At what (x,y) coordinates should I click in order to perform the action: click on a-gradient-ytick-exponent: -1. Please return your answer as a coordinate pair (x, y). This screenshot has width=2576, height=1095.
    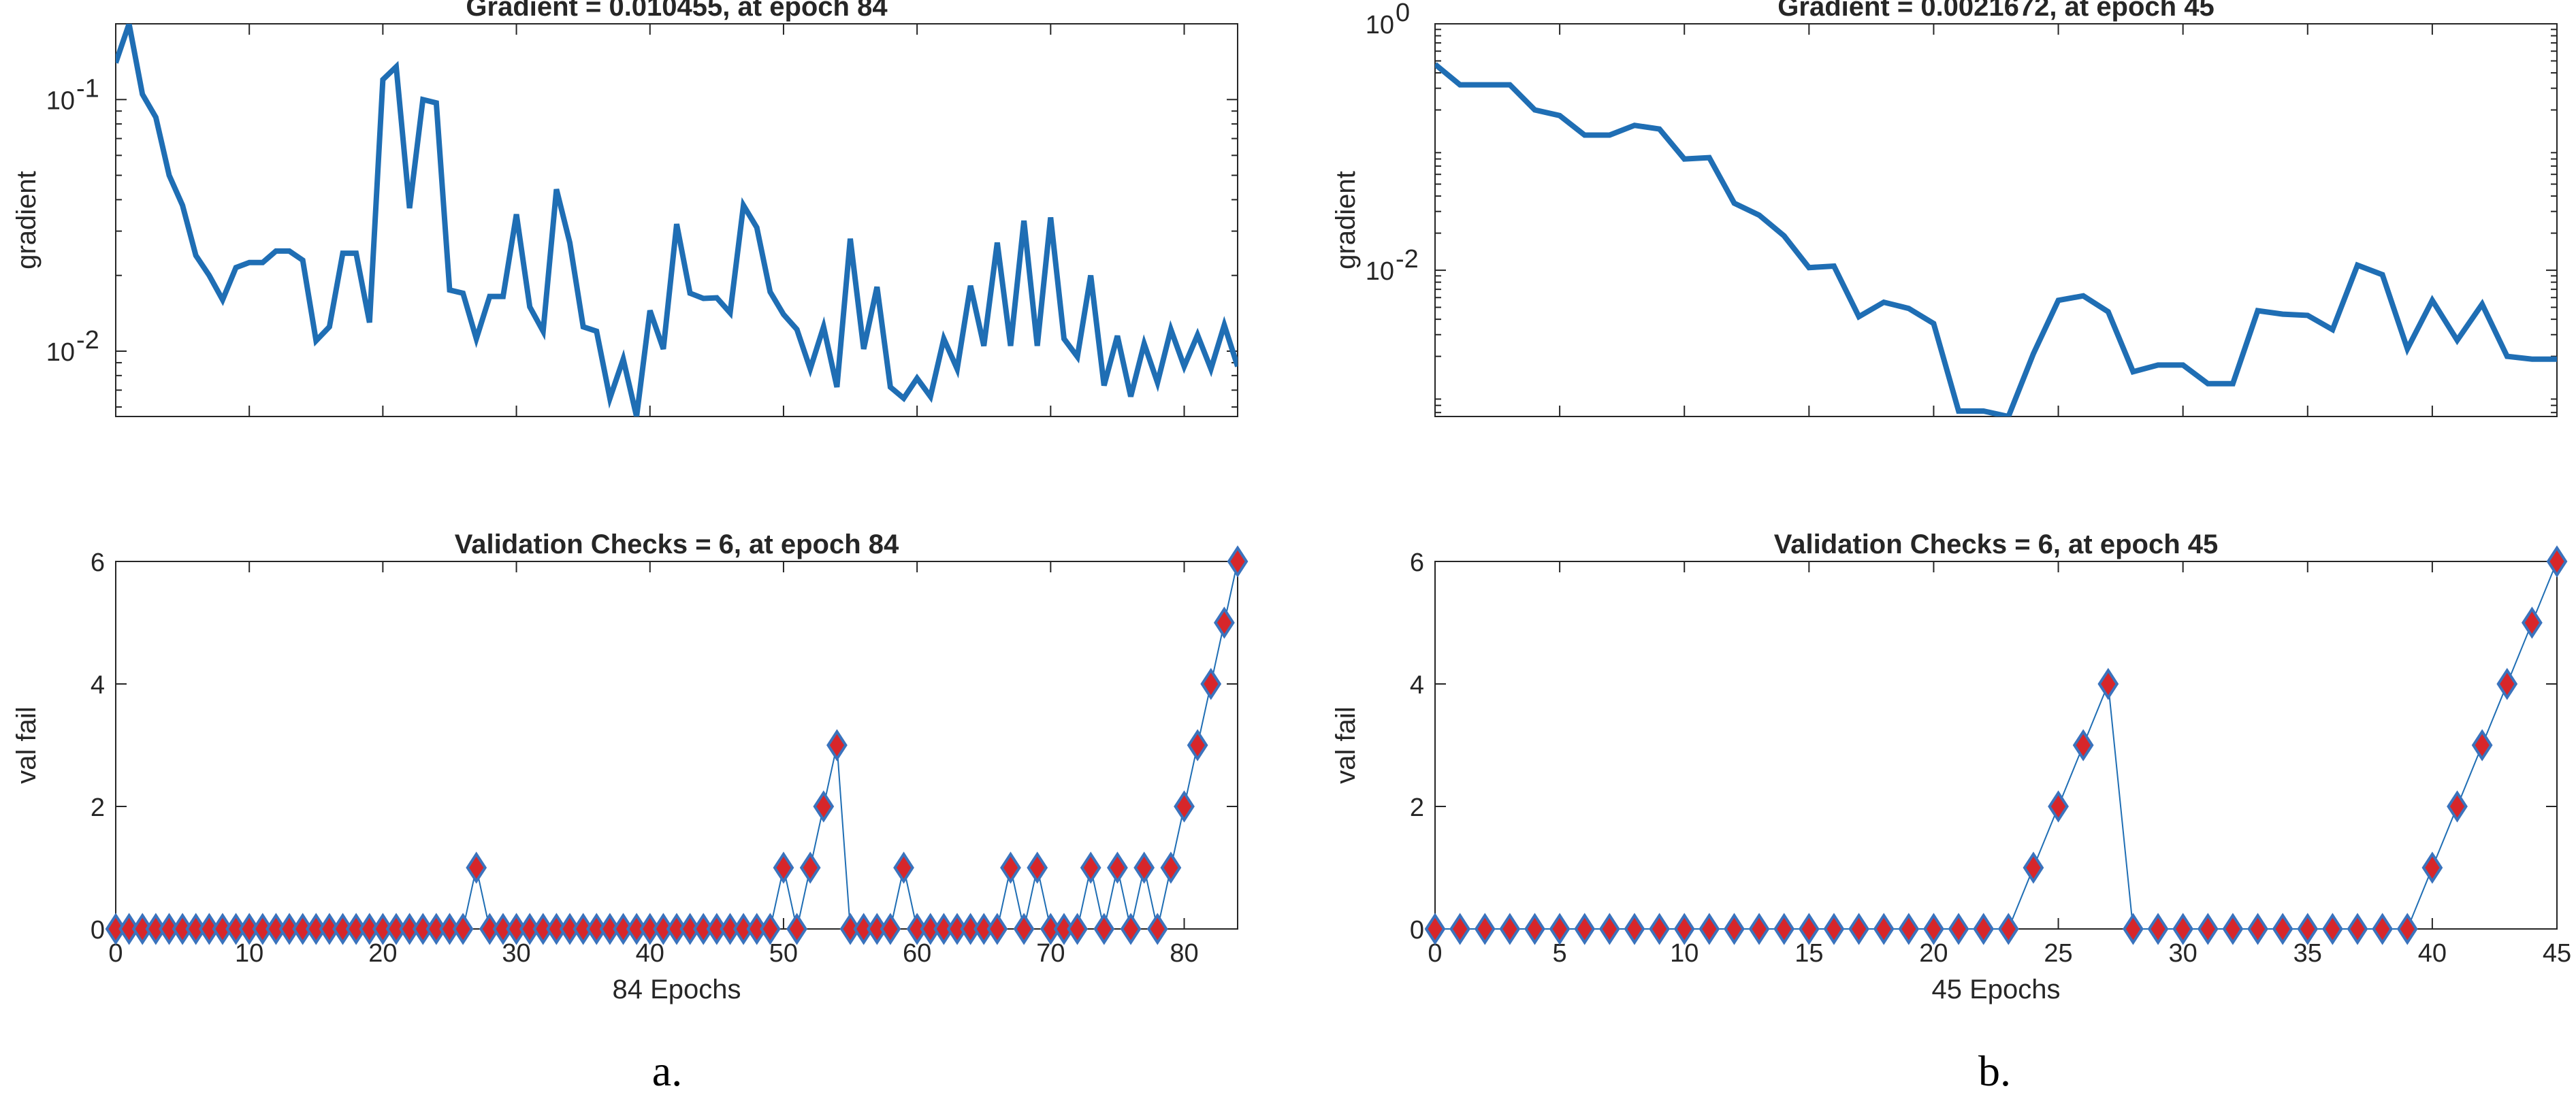
    Looking at the image, I should click on (88, 89).